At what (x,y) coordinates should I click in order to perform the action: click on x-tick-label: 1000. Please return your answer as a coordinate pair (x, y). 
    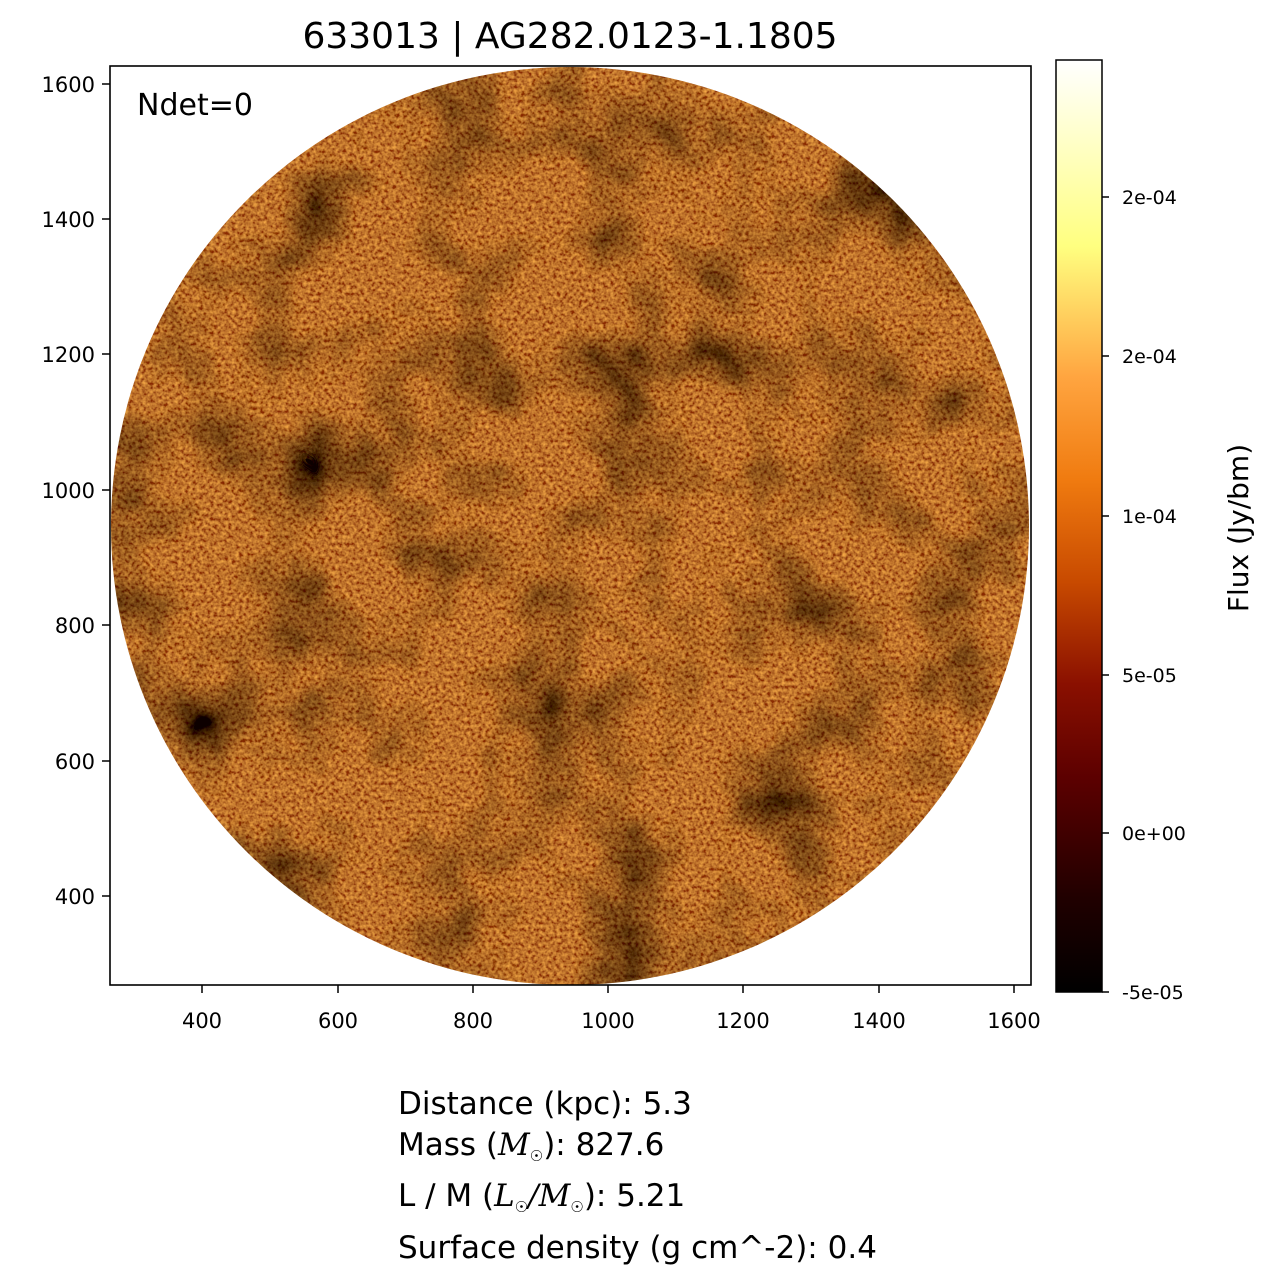
    Looking at the image, I should click on (607, 1021).